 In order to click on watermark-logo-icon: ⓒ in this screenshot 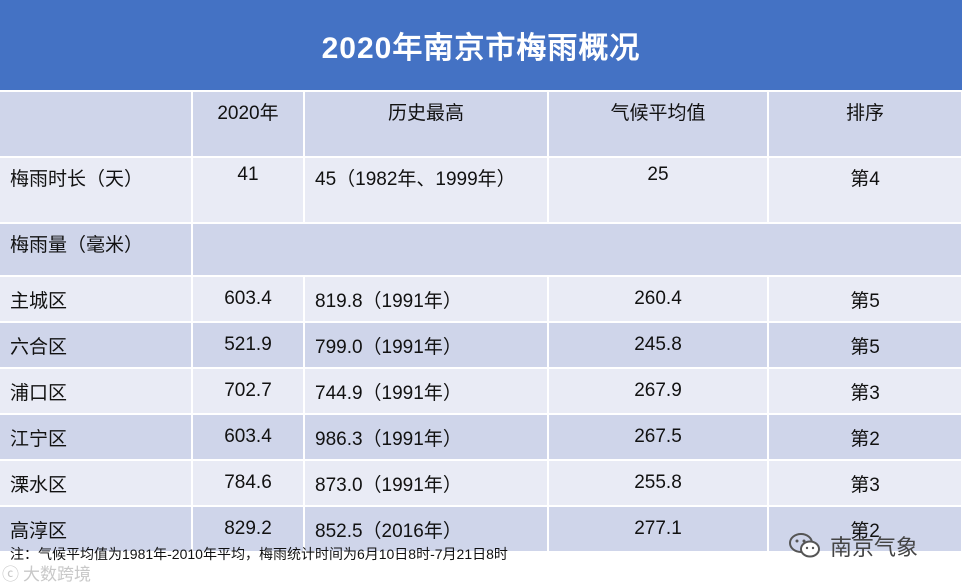, I will do `click(10, 574)`.